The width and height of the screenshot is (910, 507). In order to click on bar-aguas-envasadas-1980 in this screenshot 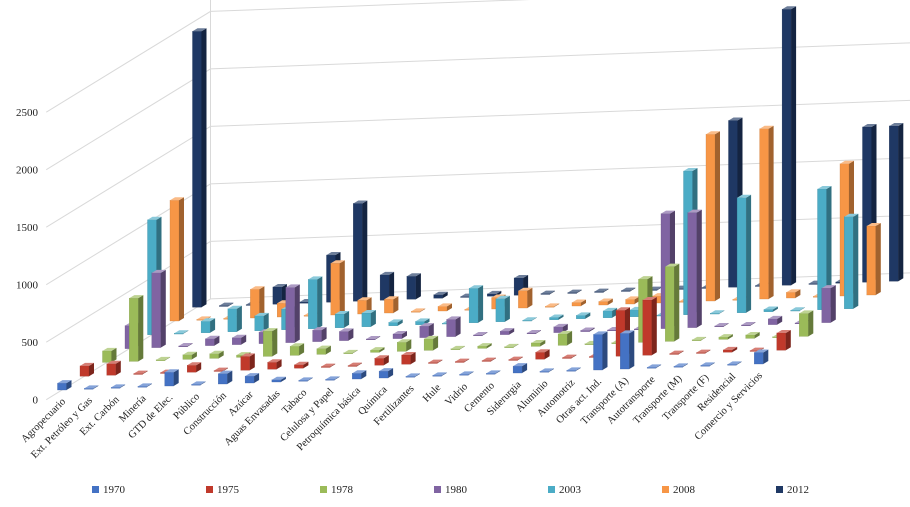, I will do `click(346, 334)`.